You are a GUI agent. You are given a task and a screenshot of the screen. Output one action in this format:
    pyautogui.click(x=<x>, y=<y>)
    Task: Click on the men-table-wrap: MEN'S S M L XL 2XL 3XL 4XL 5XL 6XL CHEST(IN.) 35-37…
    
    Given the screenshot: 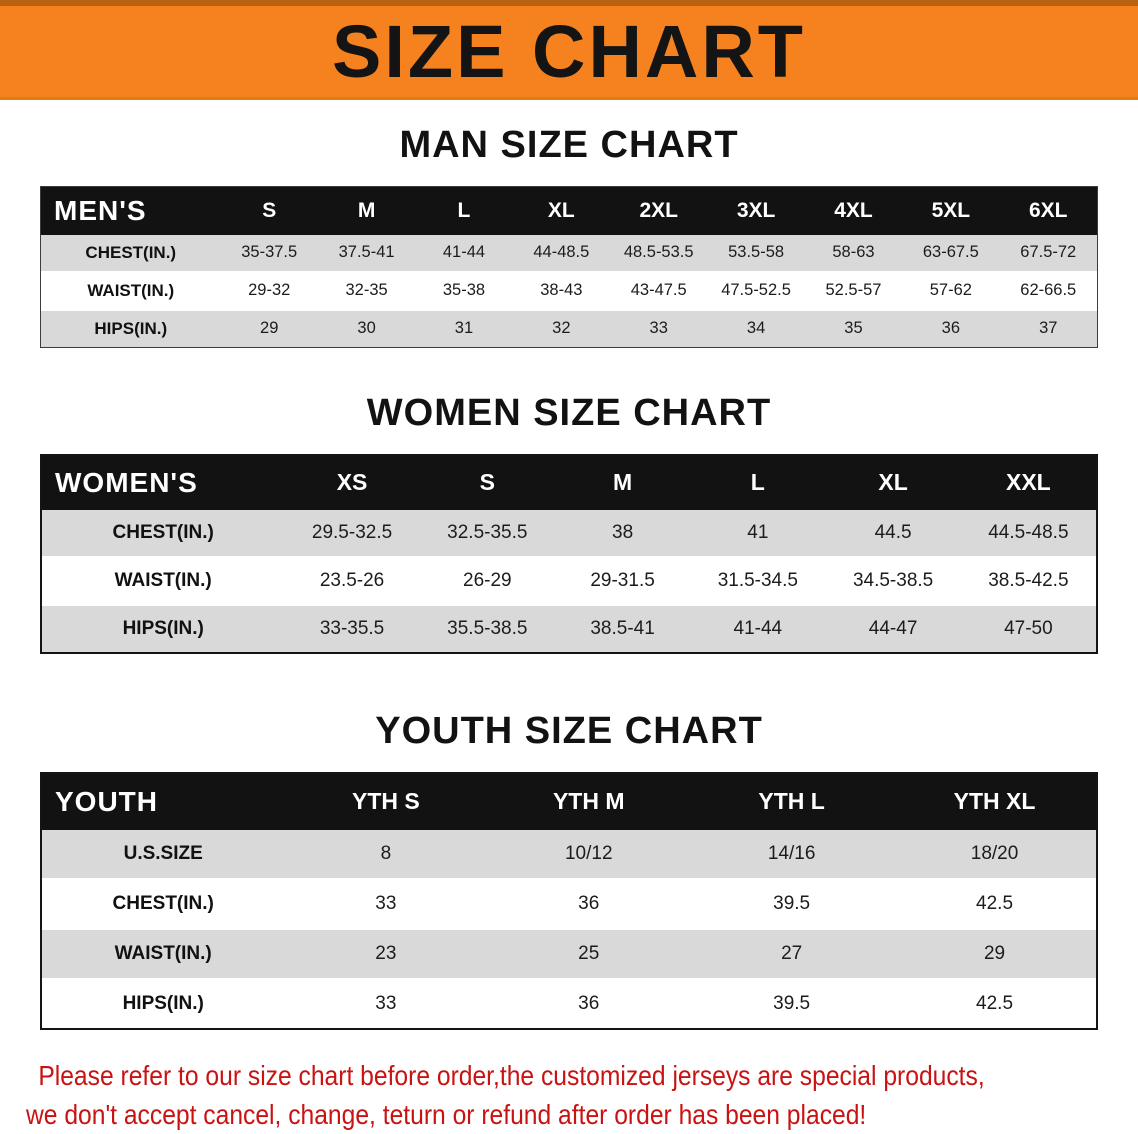 What is the action you would take?
    pyautogui.click(x=569, y=266)
    